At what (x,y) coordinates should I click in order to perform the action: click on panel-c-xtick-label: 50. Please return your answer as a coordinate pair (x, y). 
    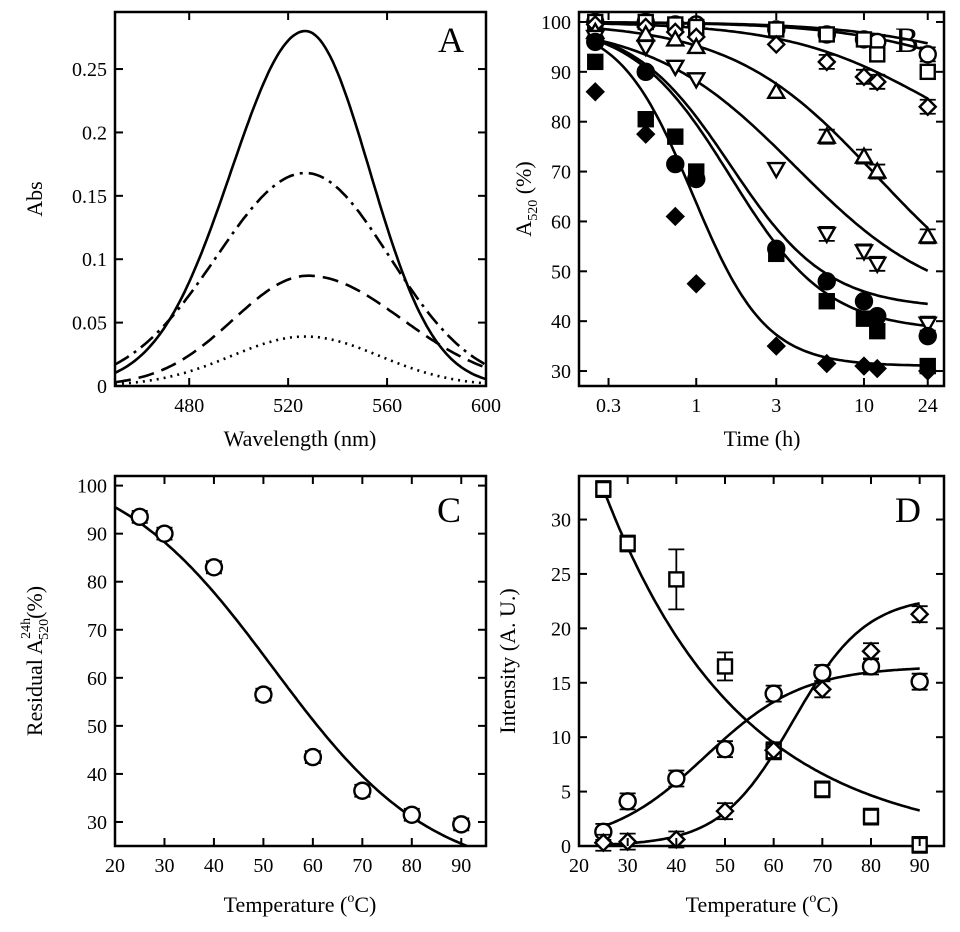
    Looking at the image, I should click on (263, 866).